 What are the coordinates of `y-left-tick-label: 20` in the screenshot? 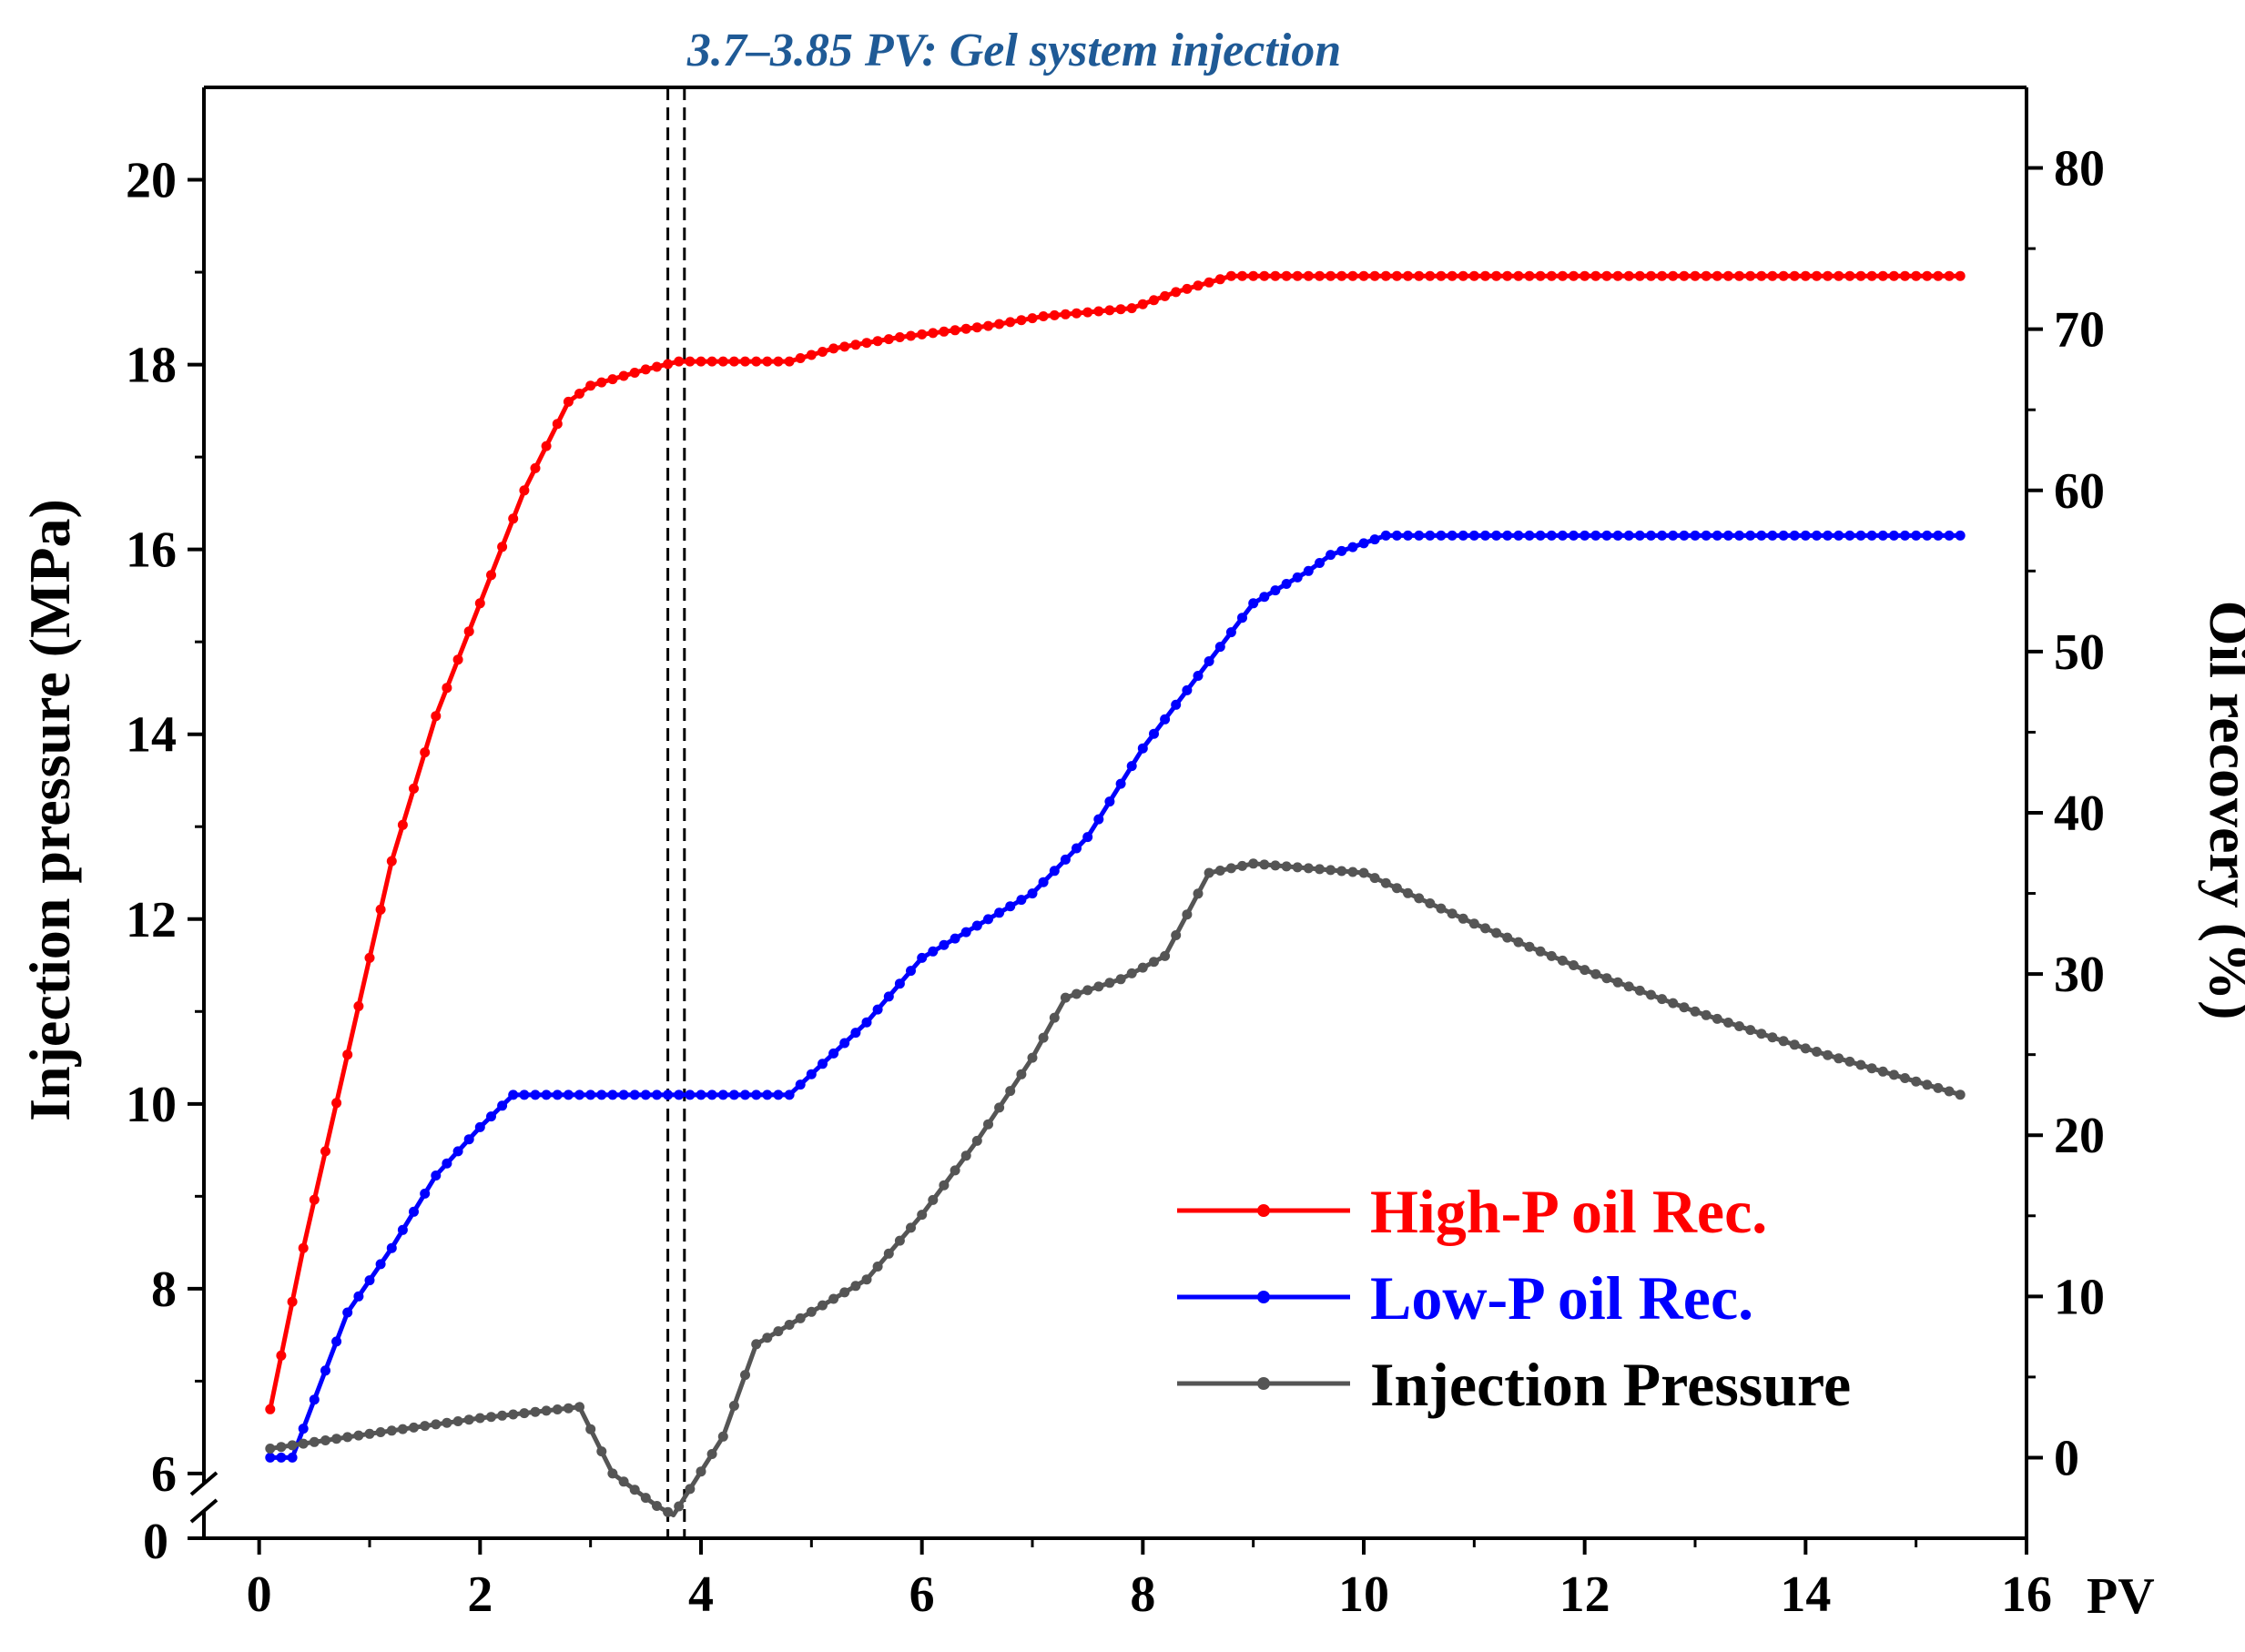 It's located at (152, 181).